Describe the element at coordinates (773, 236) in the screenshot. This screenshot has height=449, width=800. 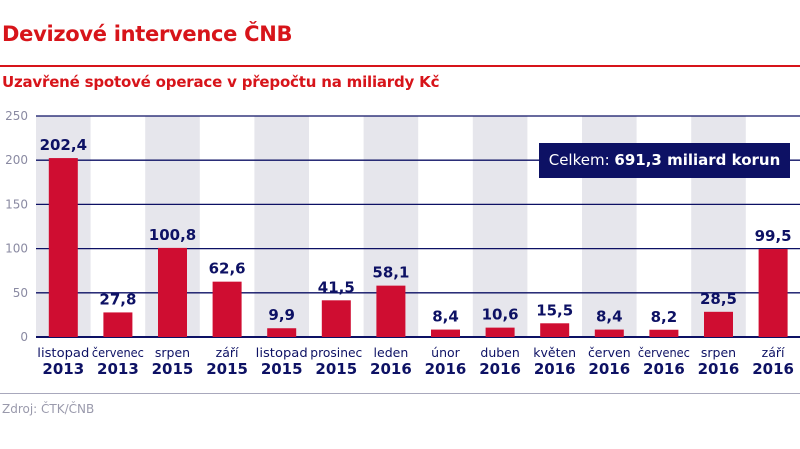
I see `data-label: 99,5` at that location.